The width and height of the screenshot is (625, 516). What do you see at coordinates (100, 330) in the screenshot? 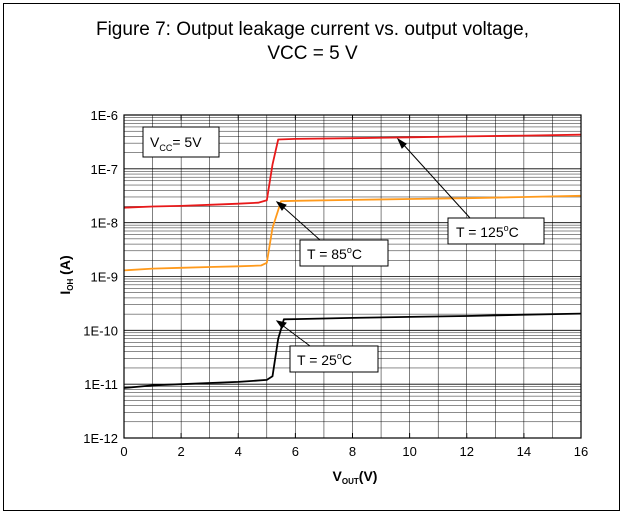
I see `y-tick-label: 1E-10` at bounding box center [100, 330].